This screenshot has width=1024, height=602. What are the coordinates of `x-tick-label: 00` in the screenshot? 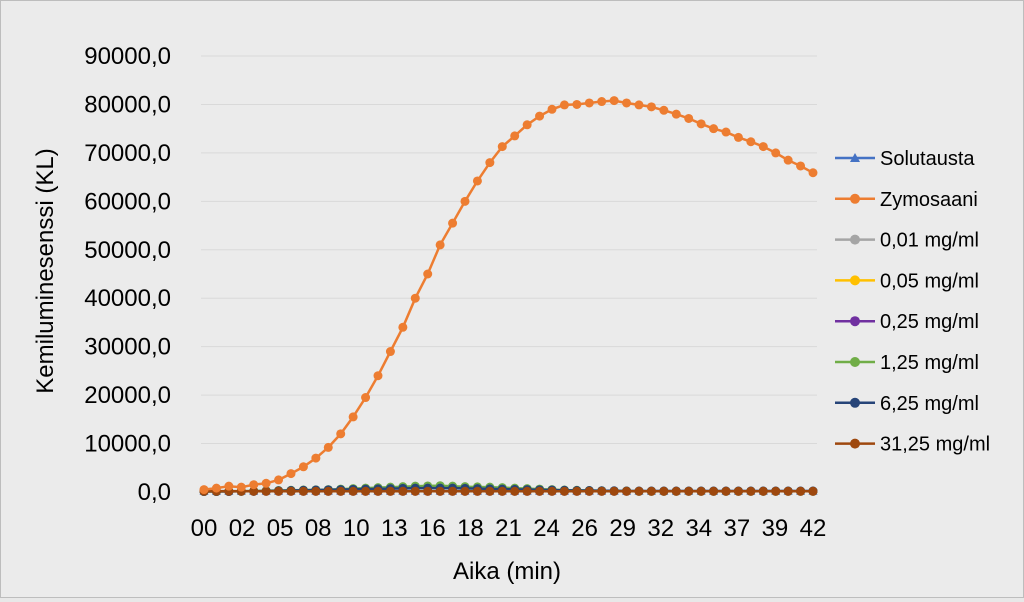 It's located at (204, 528).